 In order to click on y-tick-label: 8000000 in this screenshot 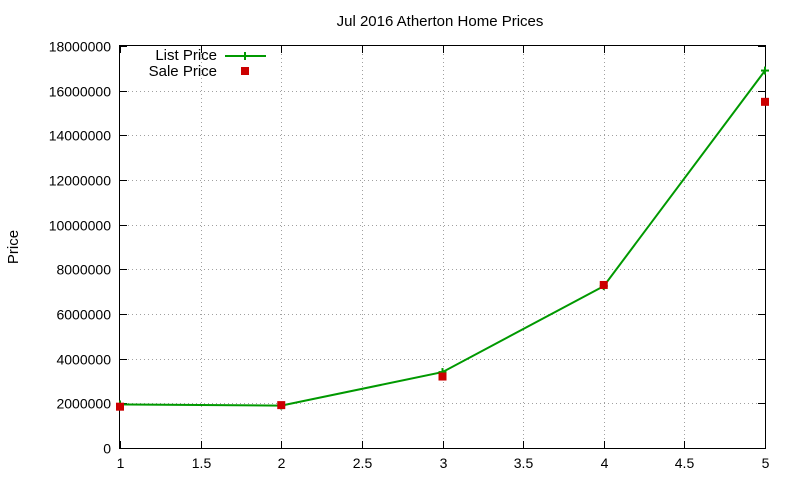, I will do `click(83, 270)`.